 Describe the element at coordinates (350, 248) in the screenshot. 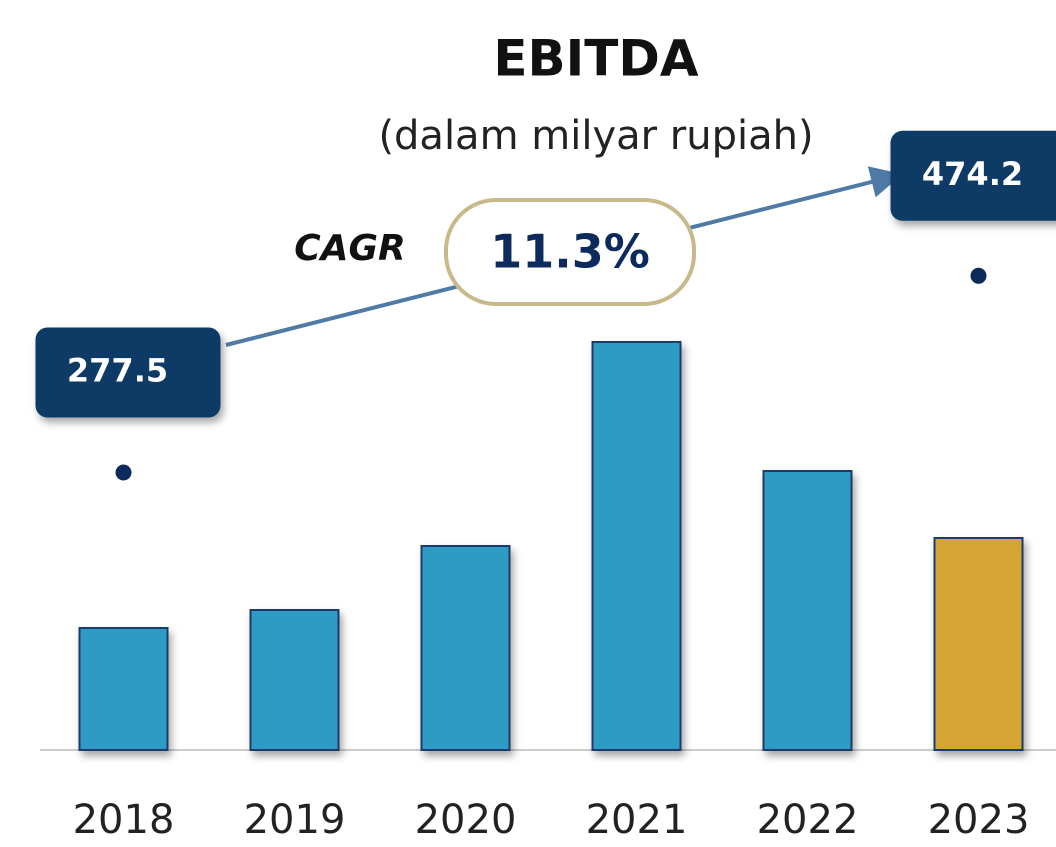

I see `cagr-label: CAGR` at that location.